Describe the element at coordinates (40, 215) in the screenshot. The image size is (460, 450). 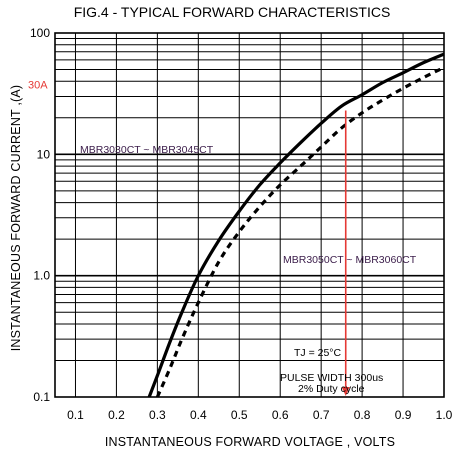
I see `y-tick-labels: 0.1 1.0 10 100` at that location.